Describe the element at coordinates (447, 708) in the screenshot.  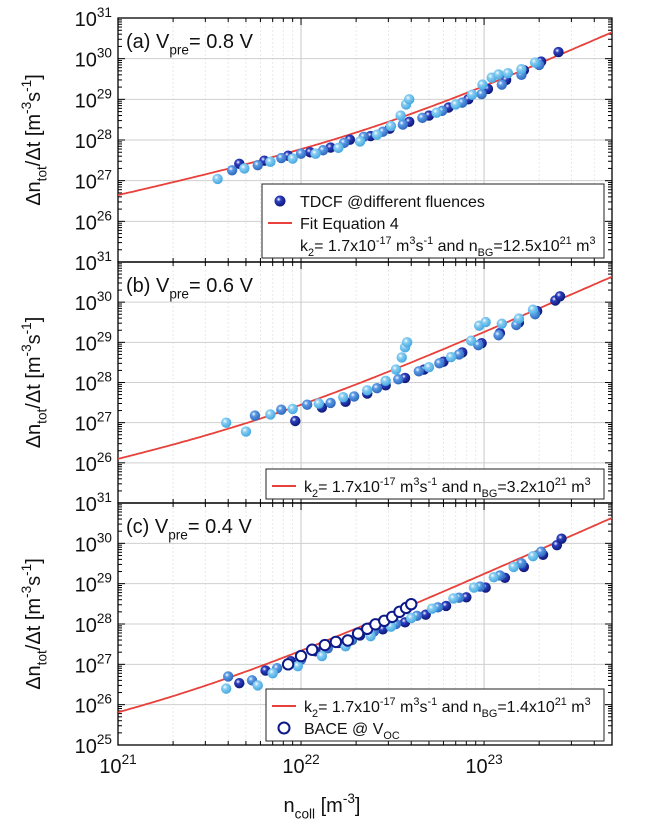
I see `legend-label: k2= 1.7x10-17 m3s-1 and nBG=1.4x1021 m3` at that location.